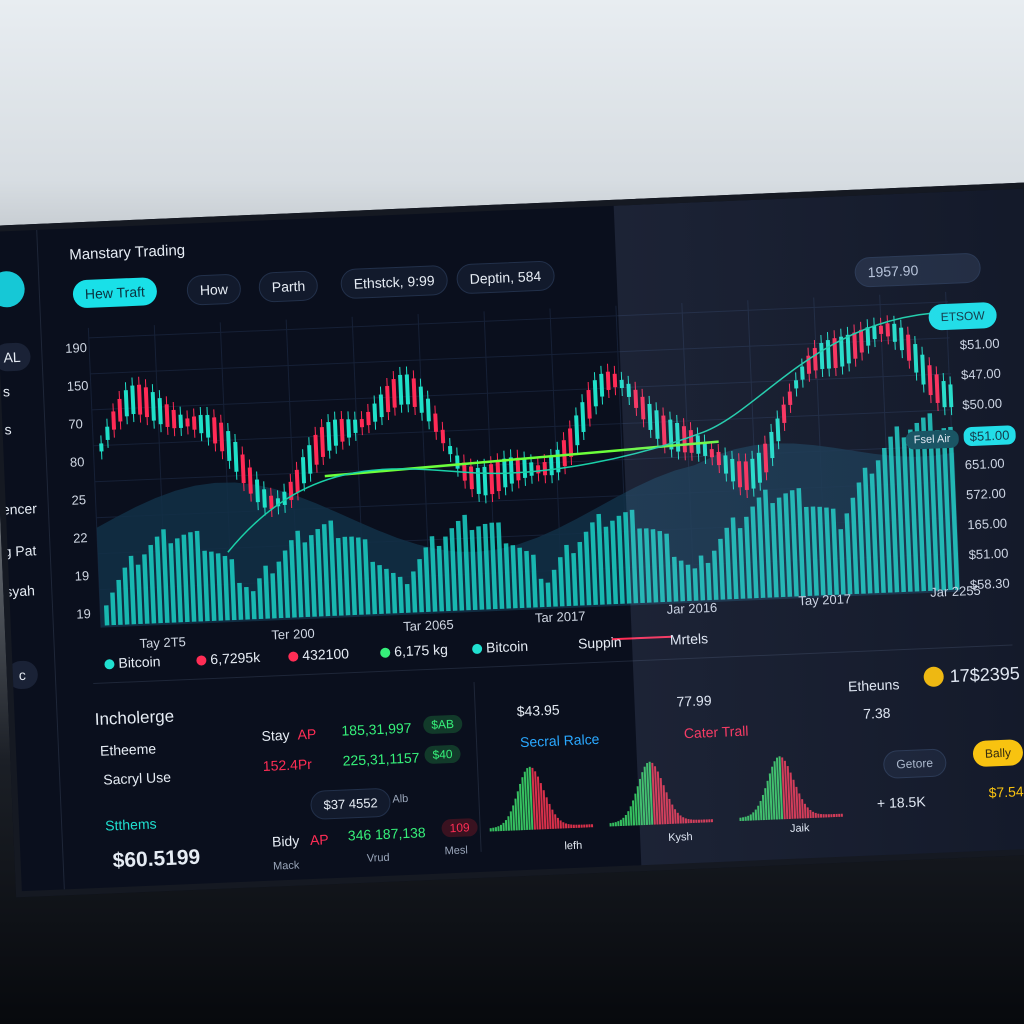  Describe the element at coordinates (1006, 792) in the screenshot. I see `summary-fee: $7.54` at that location.